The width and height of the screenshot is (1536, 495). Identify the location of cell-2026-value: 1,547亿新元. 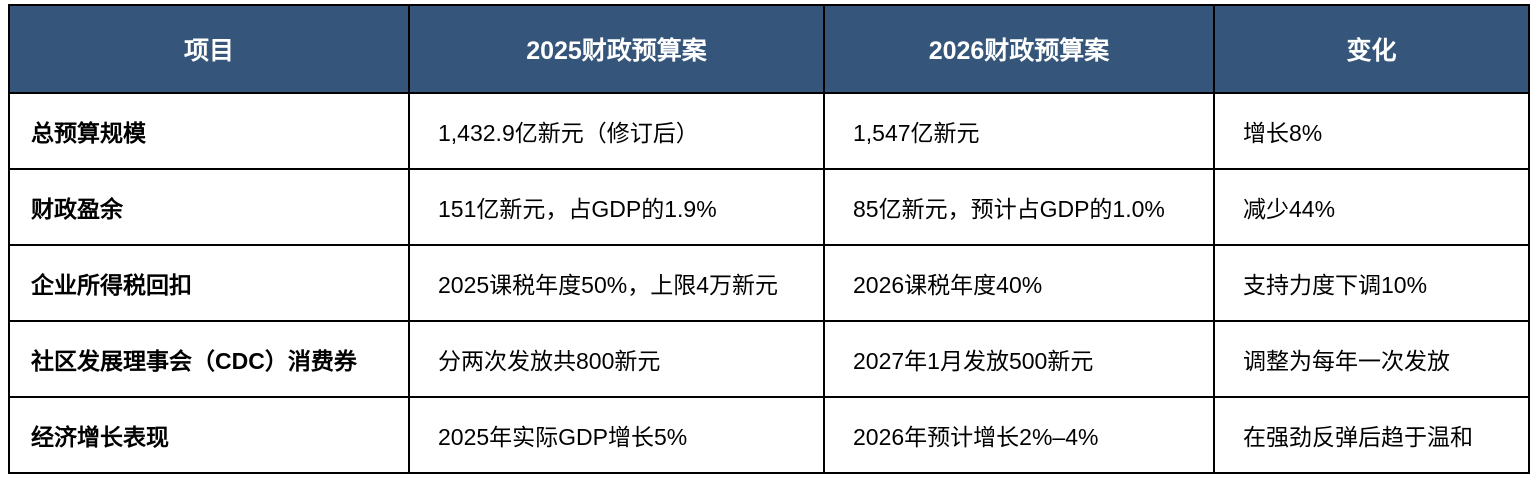
(1019, 131).